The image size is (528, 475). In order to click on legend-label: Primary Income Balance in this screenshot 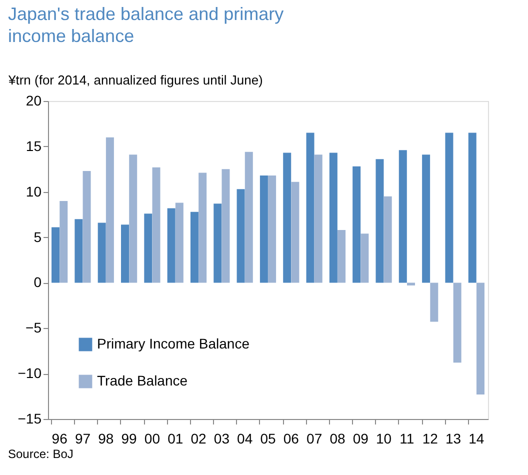, I will do `click(173, 344)`.